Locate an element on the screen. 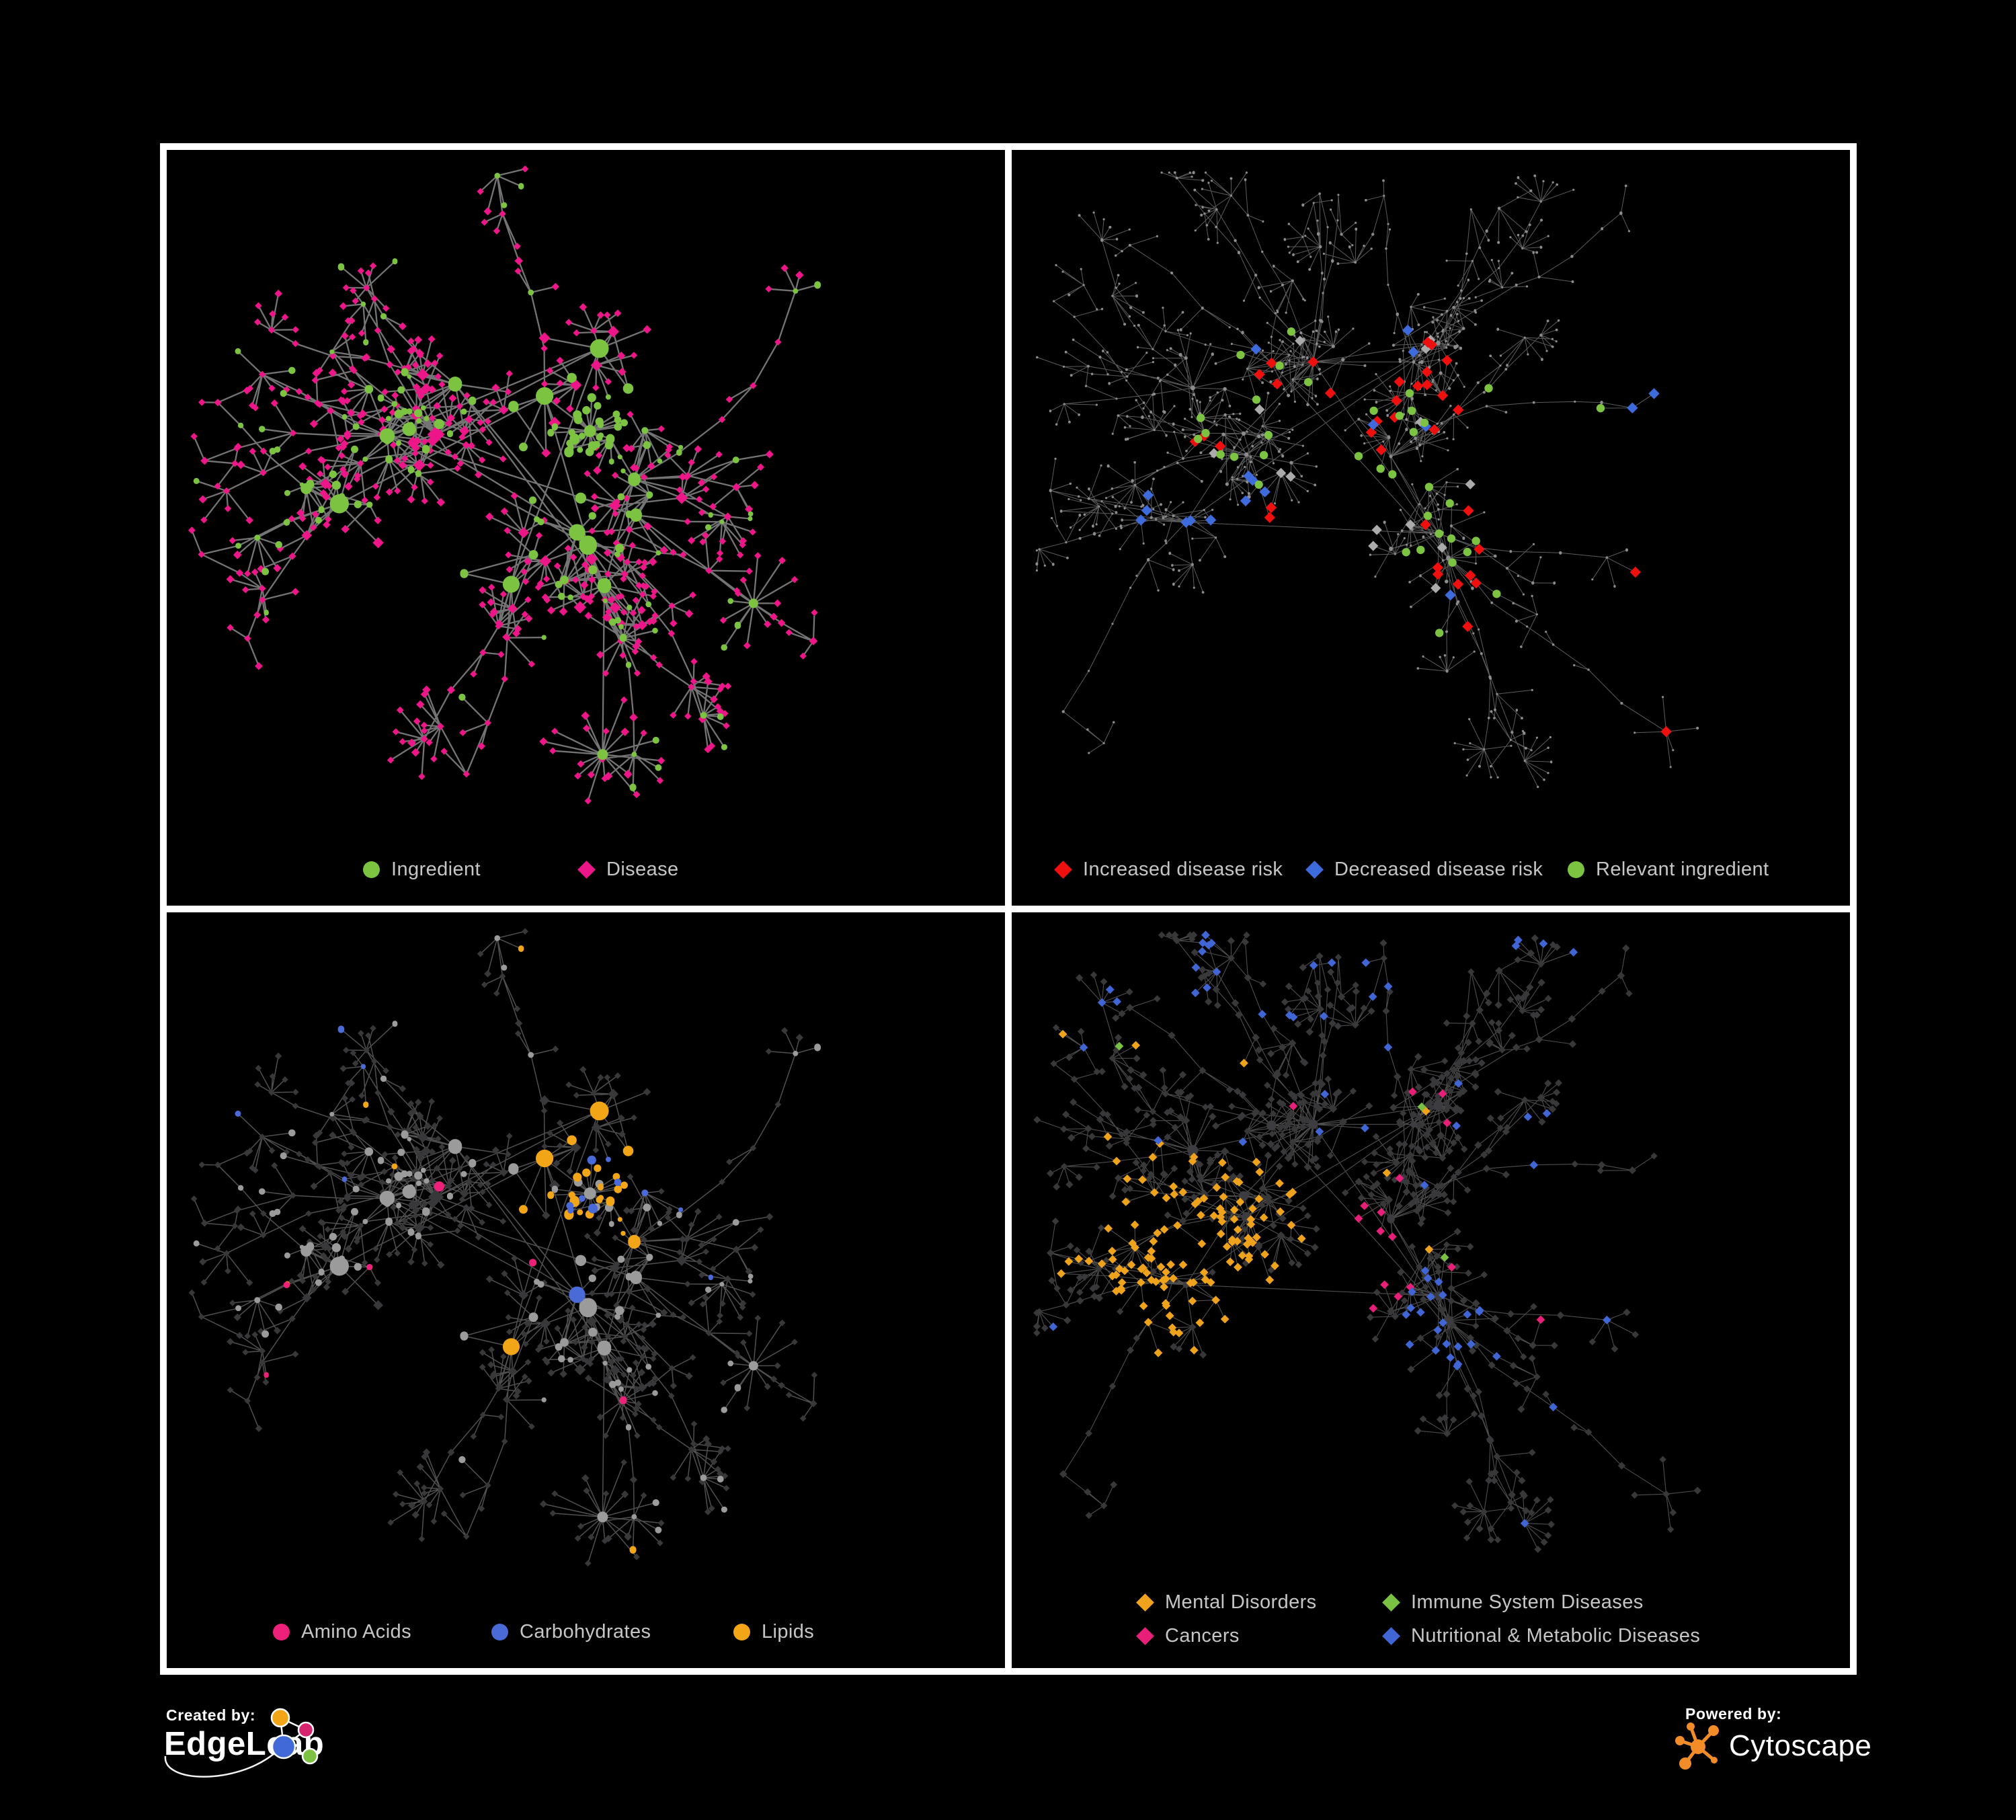 The image size is (2016, 1820). powered-by-label: Powered by: is located at coordinates (1733, 1714).